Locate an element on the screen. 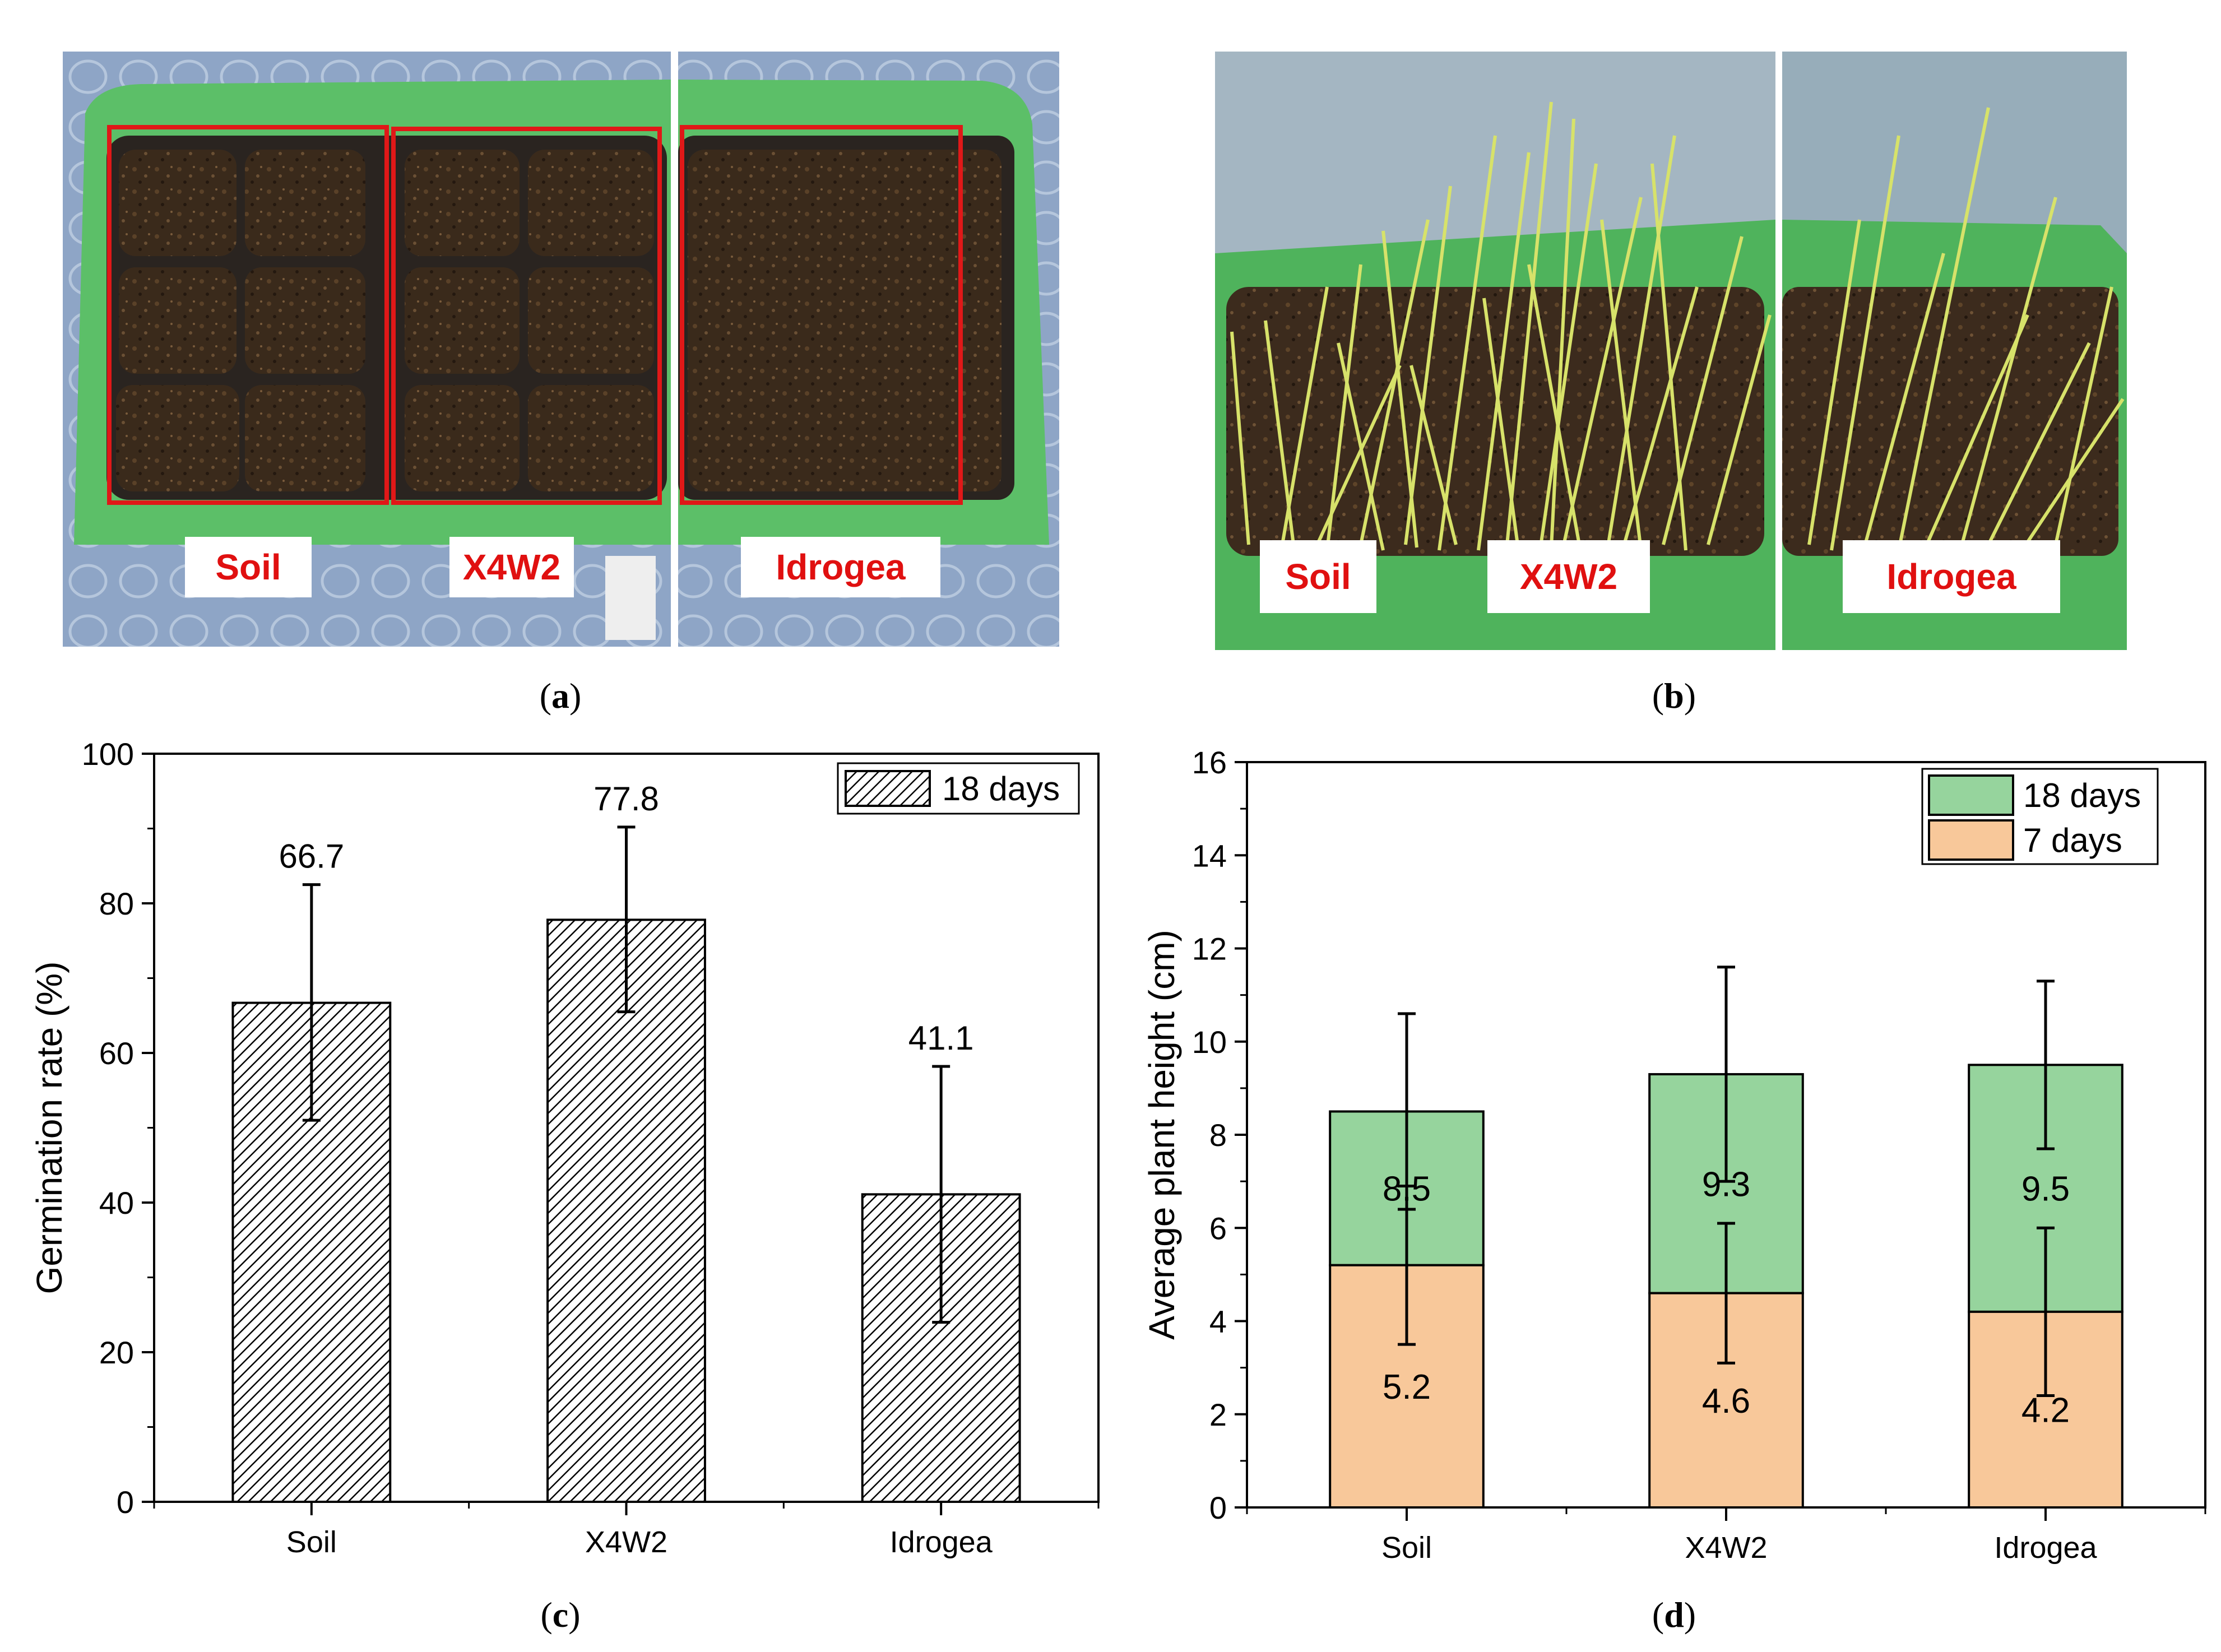 Image resolution: width=2221 pixels, height=1652 pixels. data-label-18-days: 9.3 is located at coordinates (1726, 1184).